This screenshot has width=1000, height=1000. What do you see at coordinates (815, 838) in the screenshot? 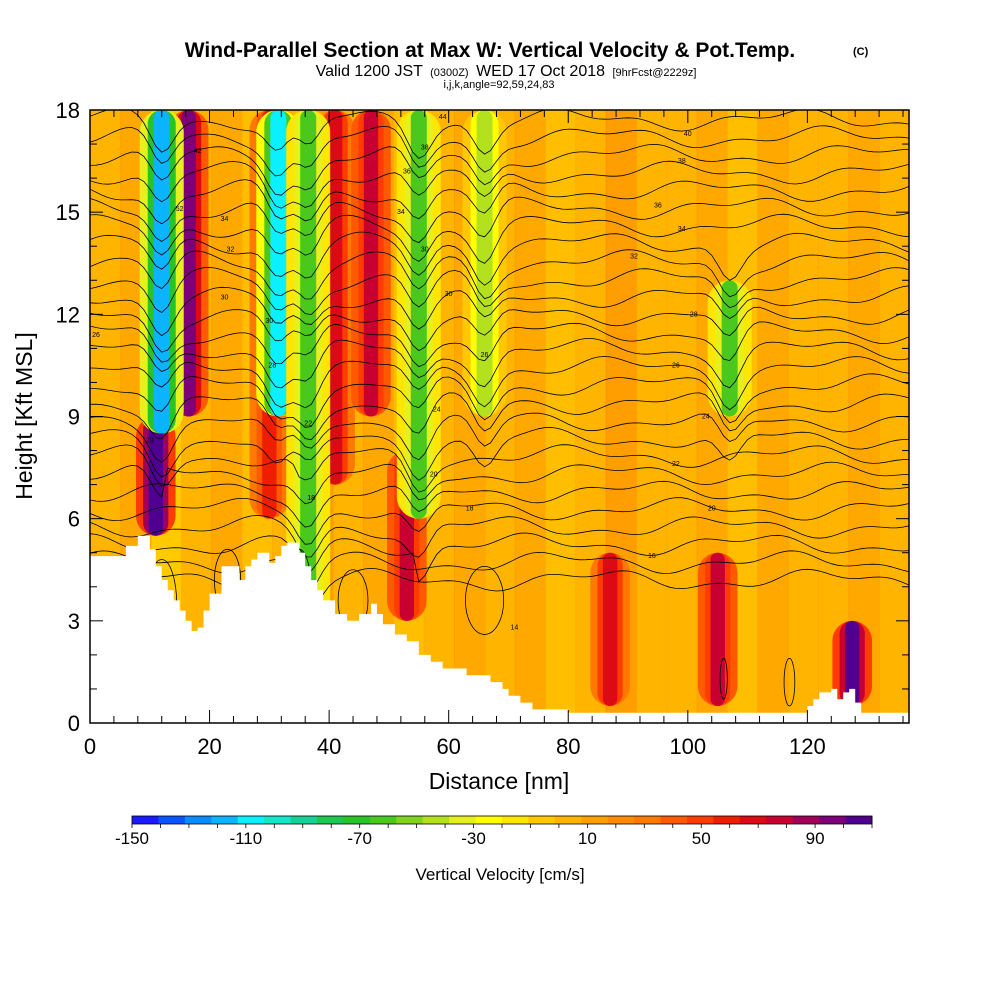
I see `colorbar-tick-label: 90` at bounding box center [815, 838].